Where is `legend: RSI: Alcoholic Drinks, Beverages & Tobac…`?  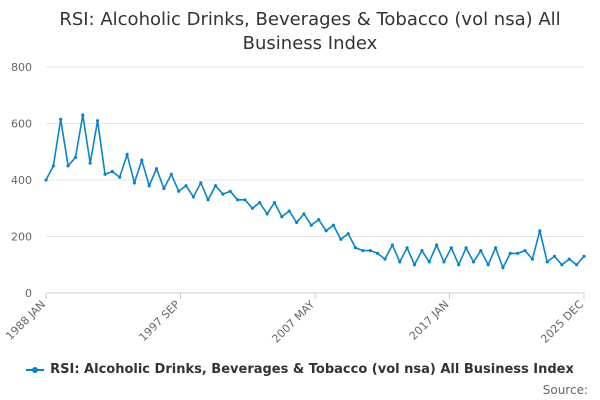 legend: RSI: Alcoholic Drinks, Beverages & Tobac… is located at coordinates (300, 369).